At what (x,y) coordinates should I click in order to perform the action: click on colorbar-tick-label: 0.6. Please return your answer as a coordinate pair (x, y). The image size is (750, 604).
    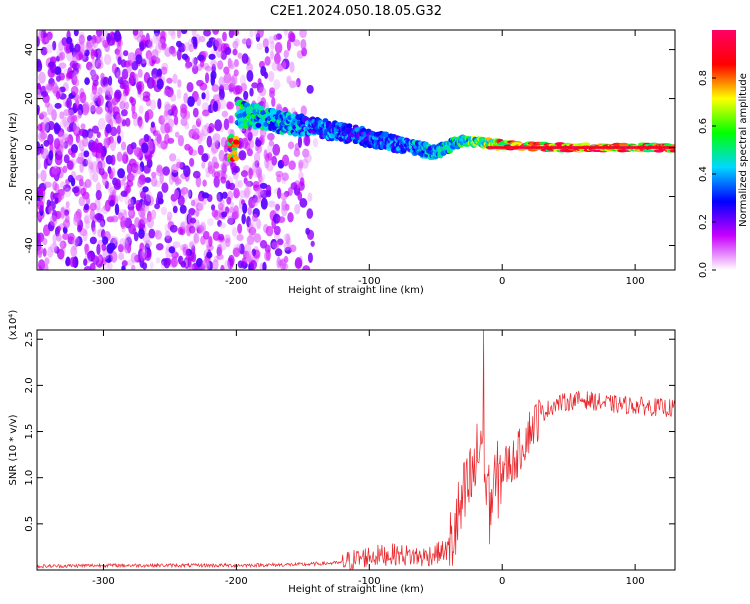
    Looking at the image, I should click on (703, 126).